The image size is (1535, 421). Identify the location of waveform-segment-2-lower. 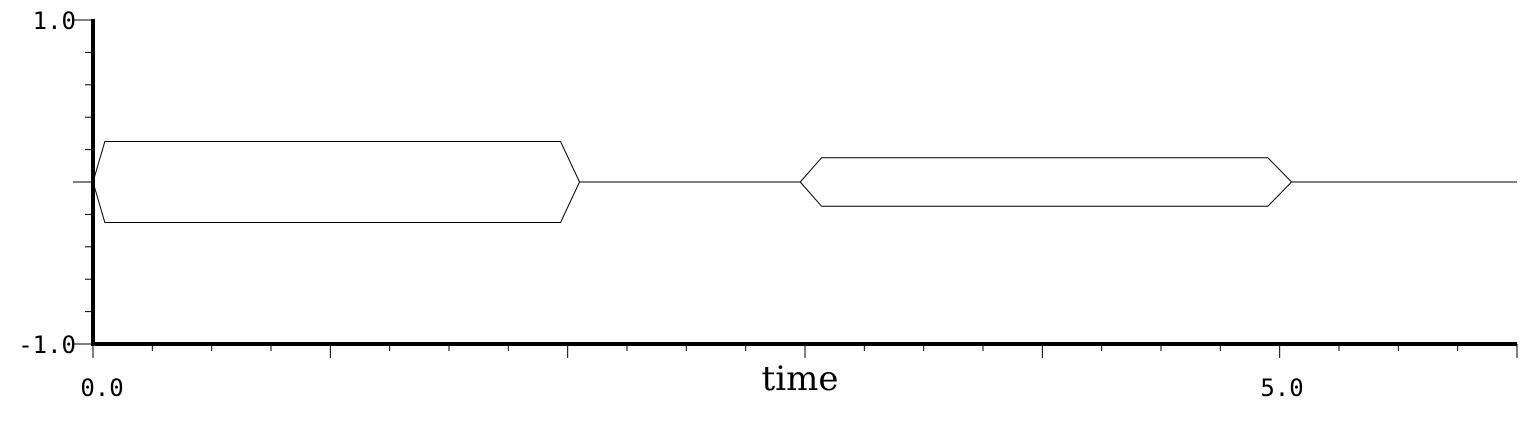
(1045, 194).